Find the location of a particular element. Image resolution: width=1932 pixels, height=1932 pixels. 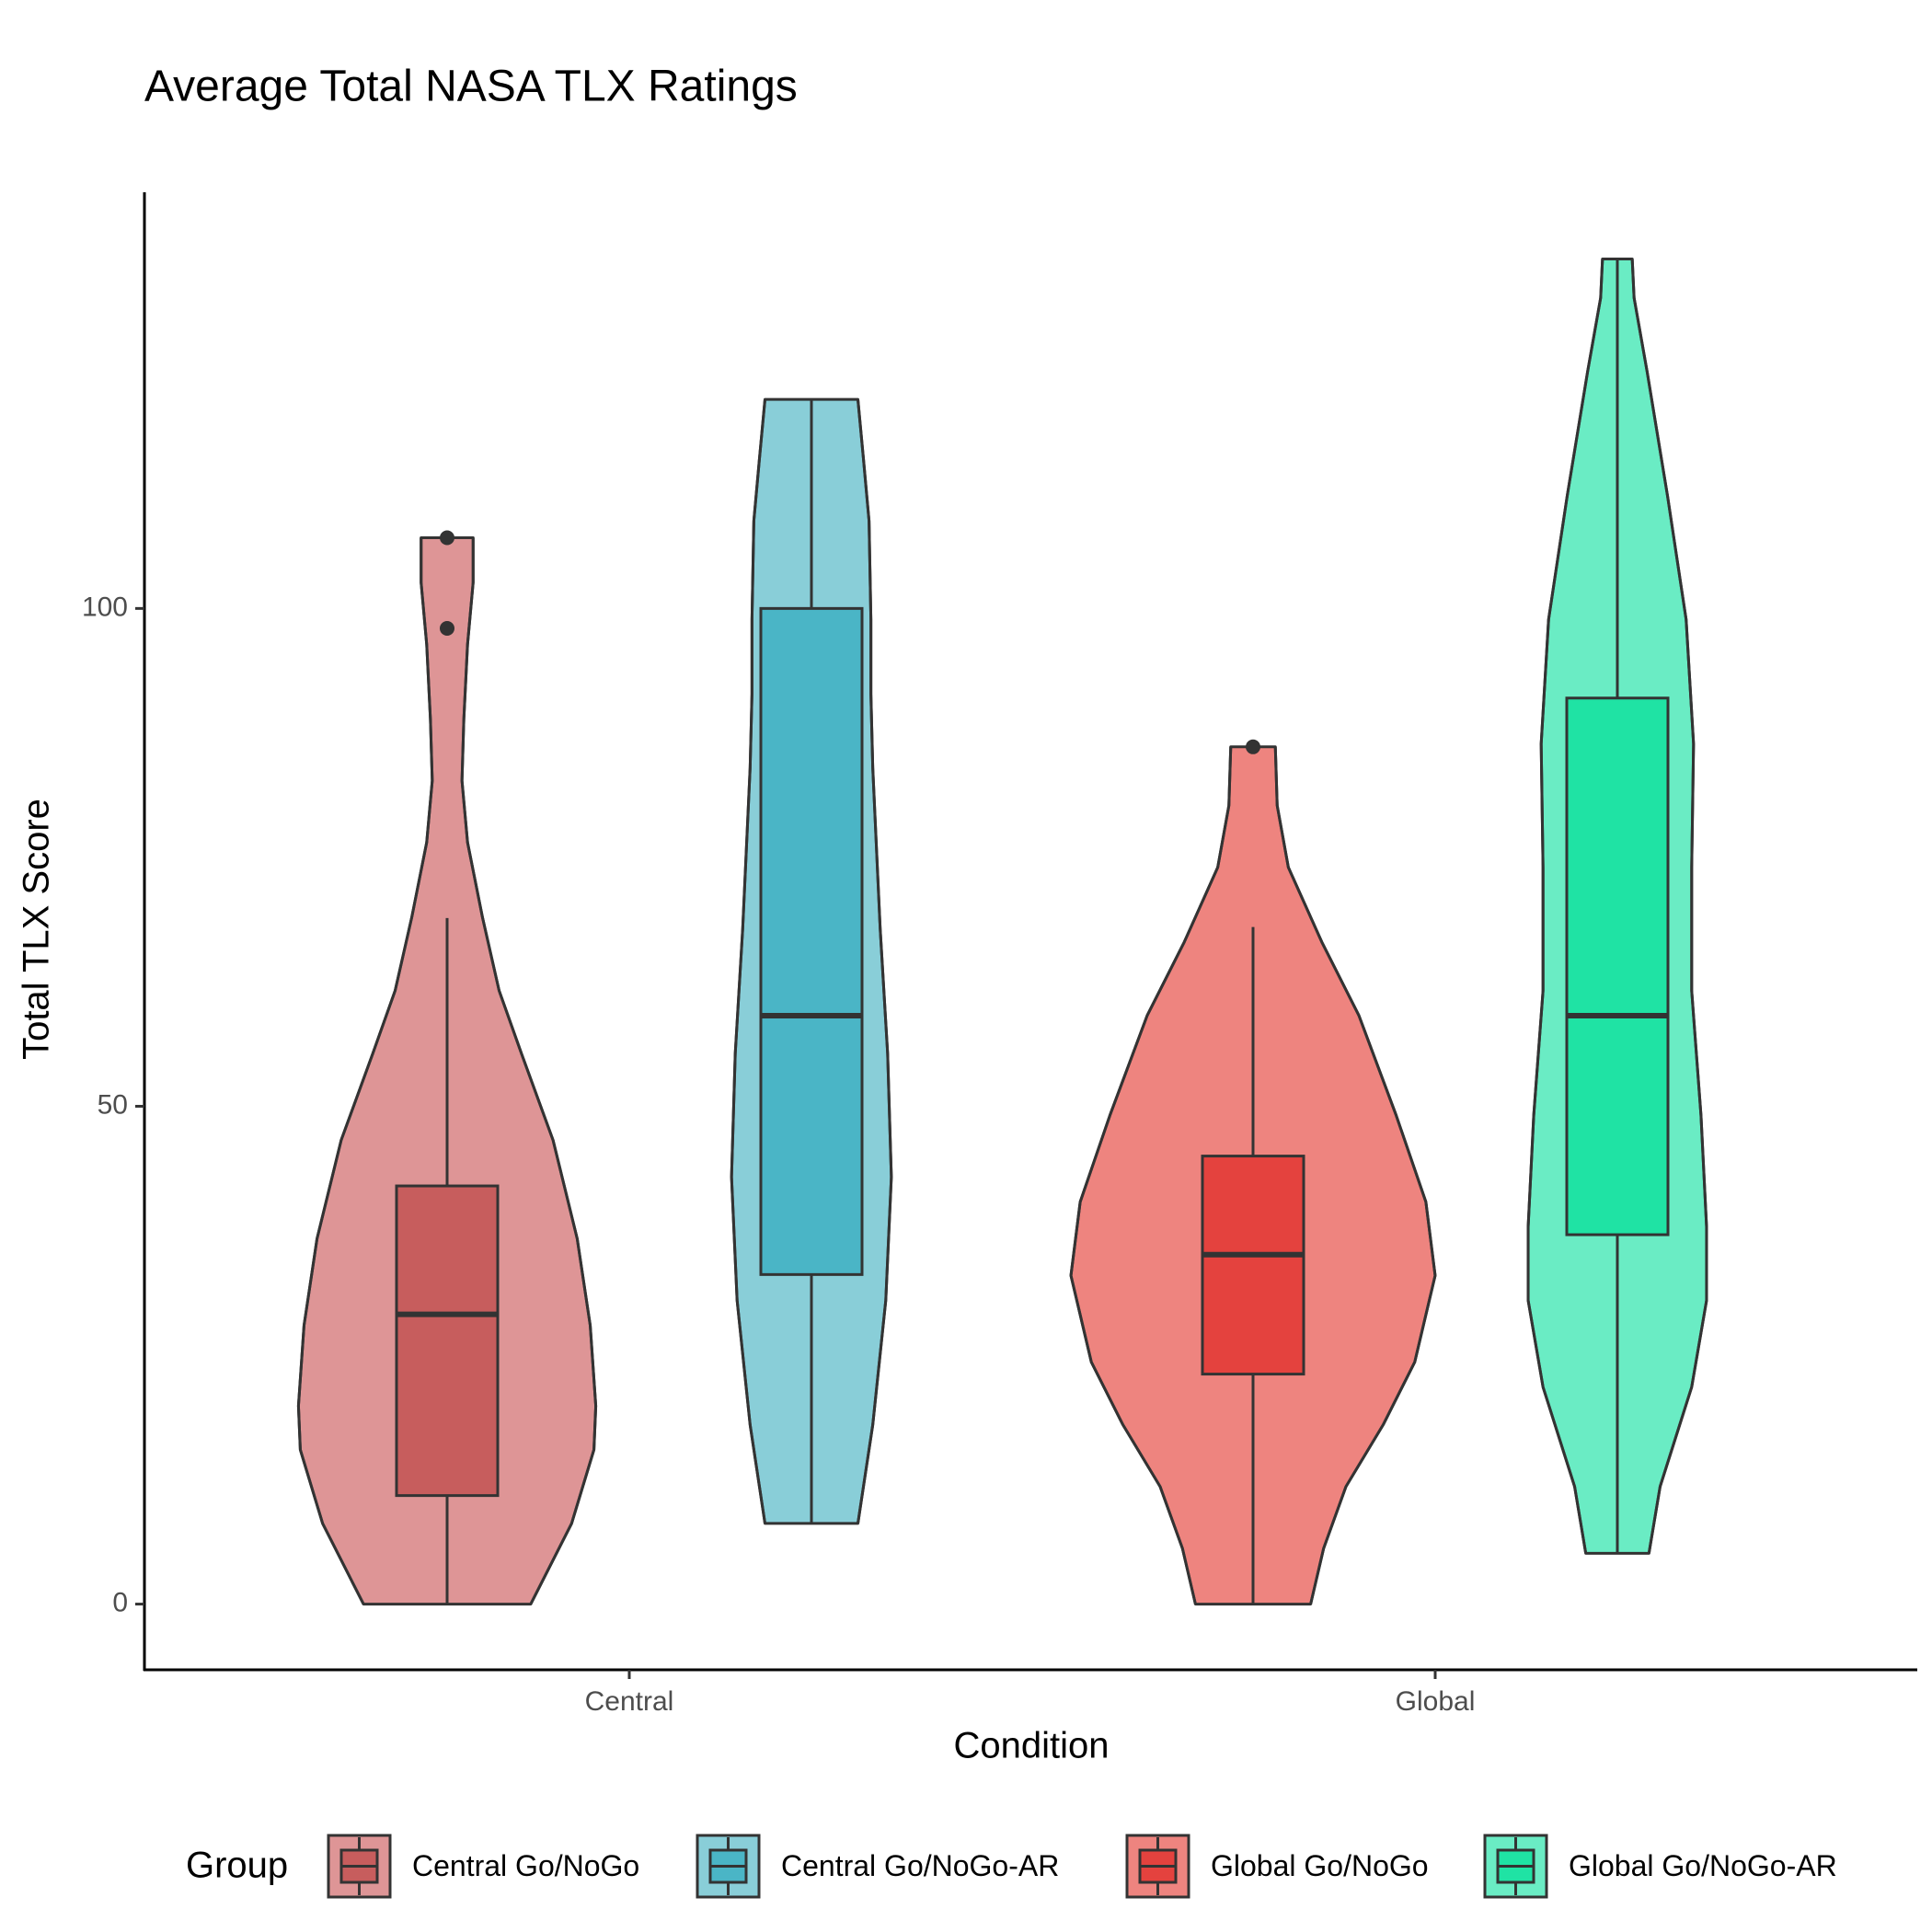

chart-title: Average Total NASA TLX Ratings is located at coordinates (471, 87).